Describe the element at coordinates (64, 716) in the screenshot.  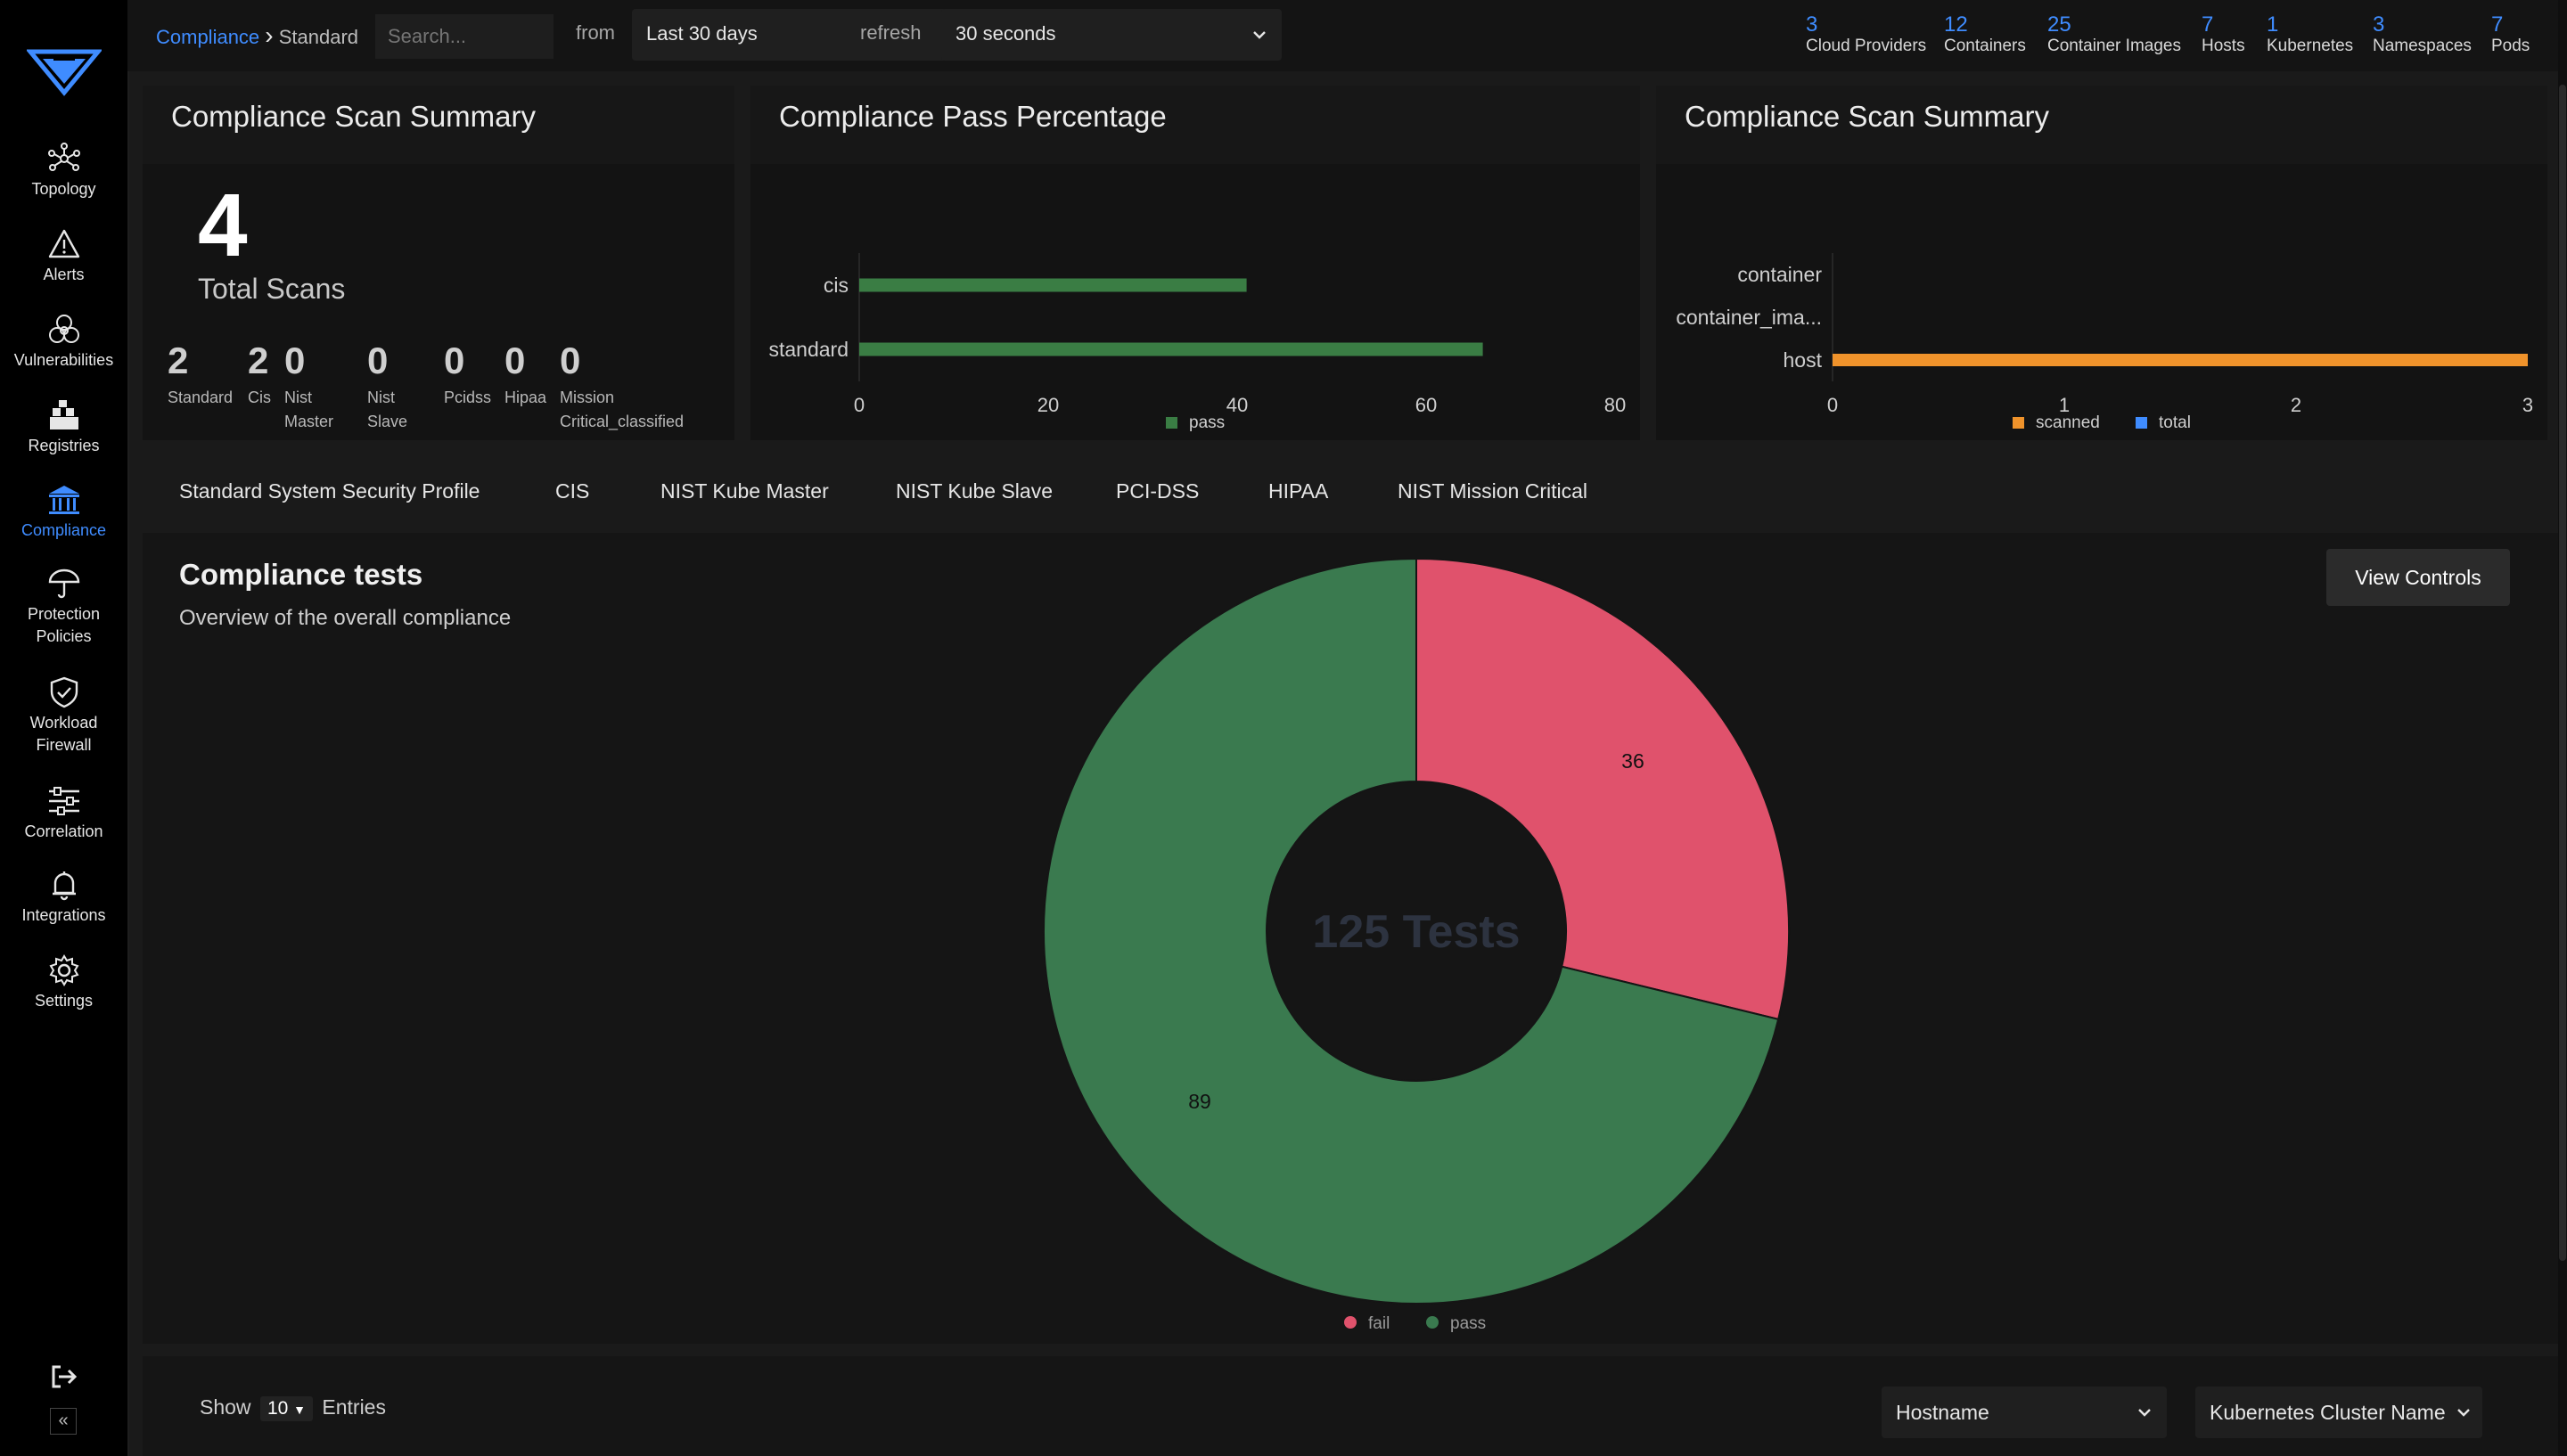
I see `nav-workload-firewall: Workload Firewall` at that location.